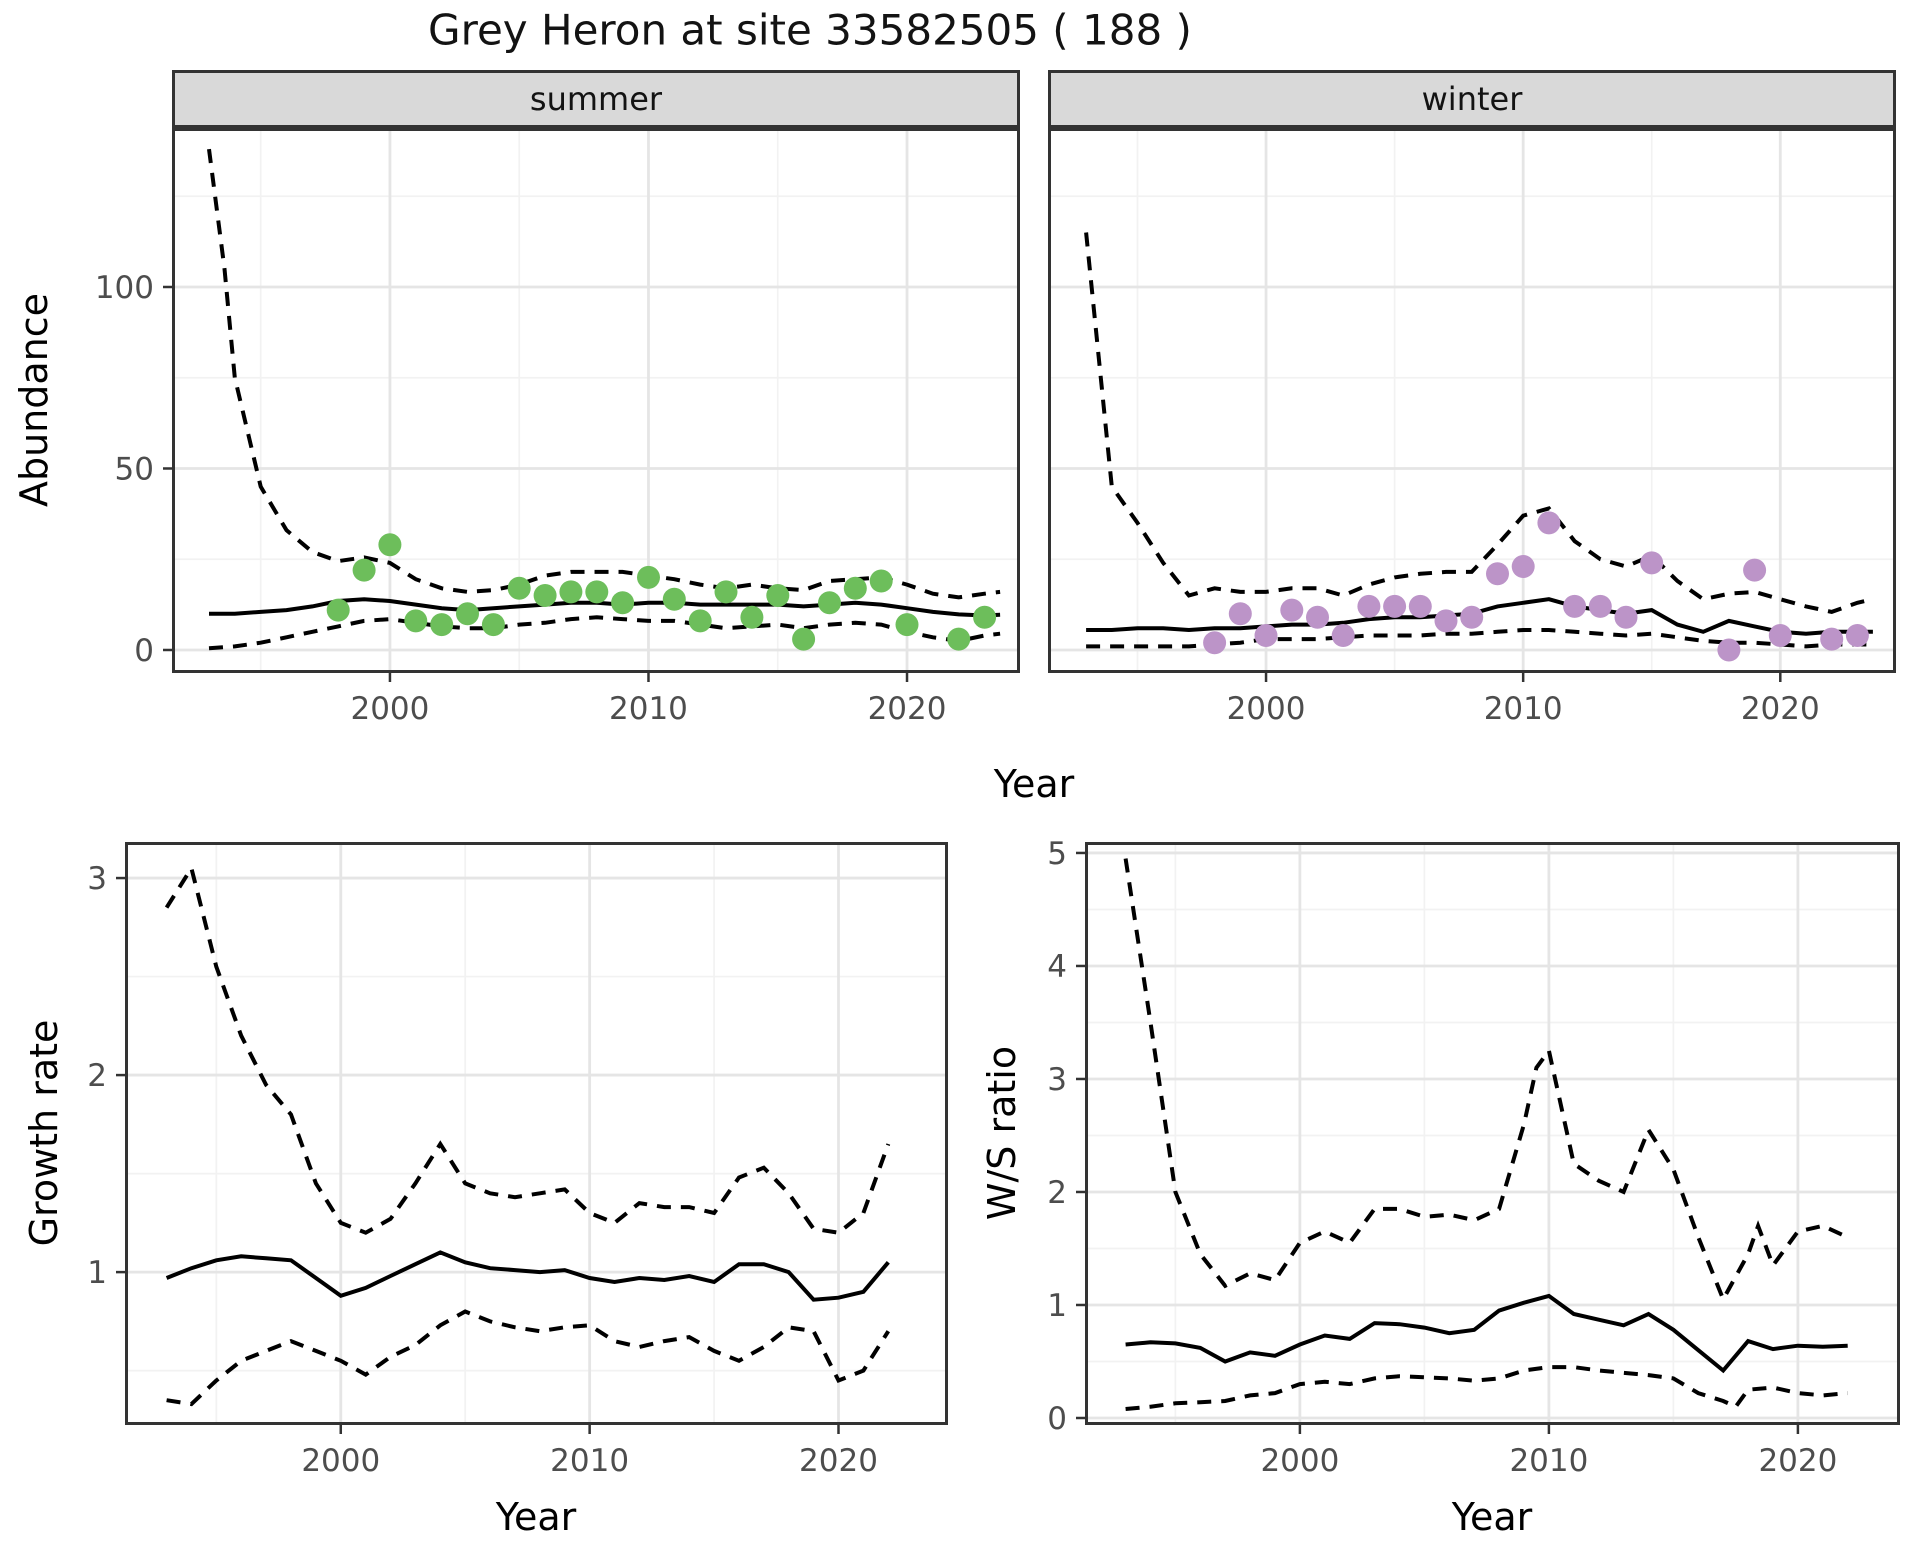 Image resolution: width=1920 pixels, height=1560 pixels. Describe the element at coordinates (1057, 967) in the screenshot. I see `ws-y-tick-label: 4` at that location.